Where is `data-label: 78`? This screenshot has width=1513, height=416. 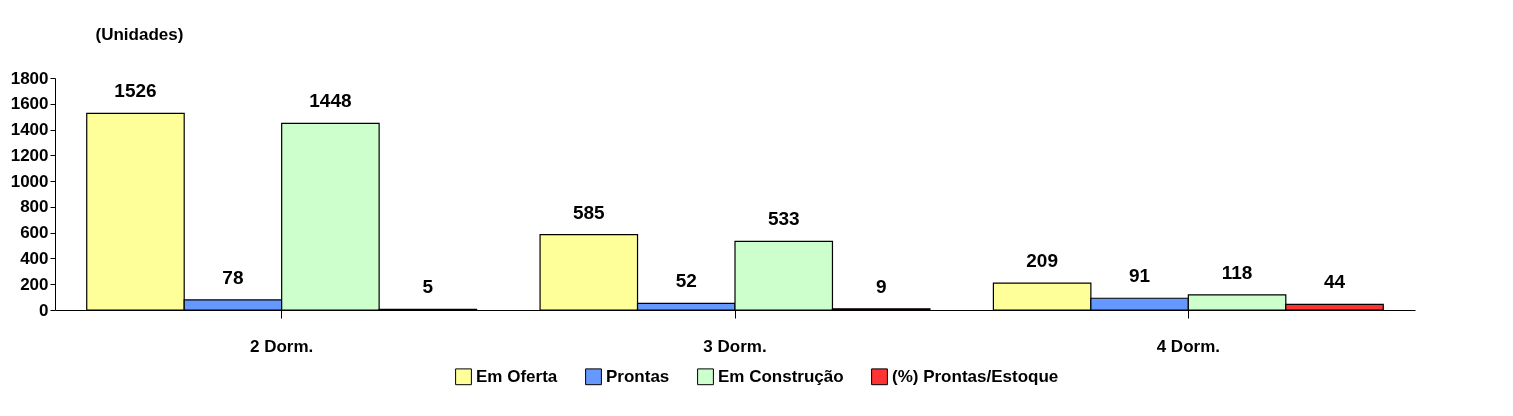 data-label: 78 is located at coordinates (233, 277).